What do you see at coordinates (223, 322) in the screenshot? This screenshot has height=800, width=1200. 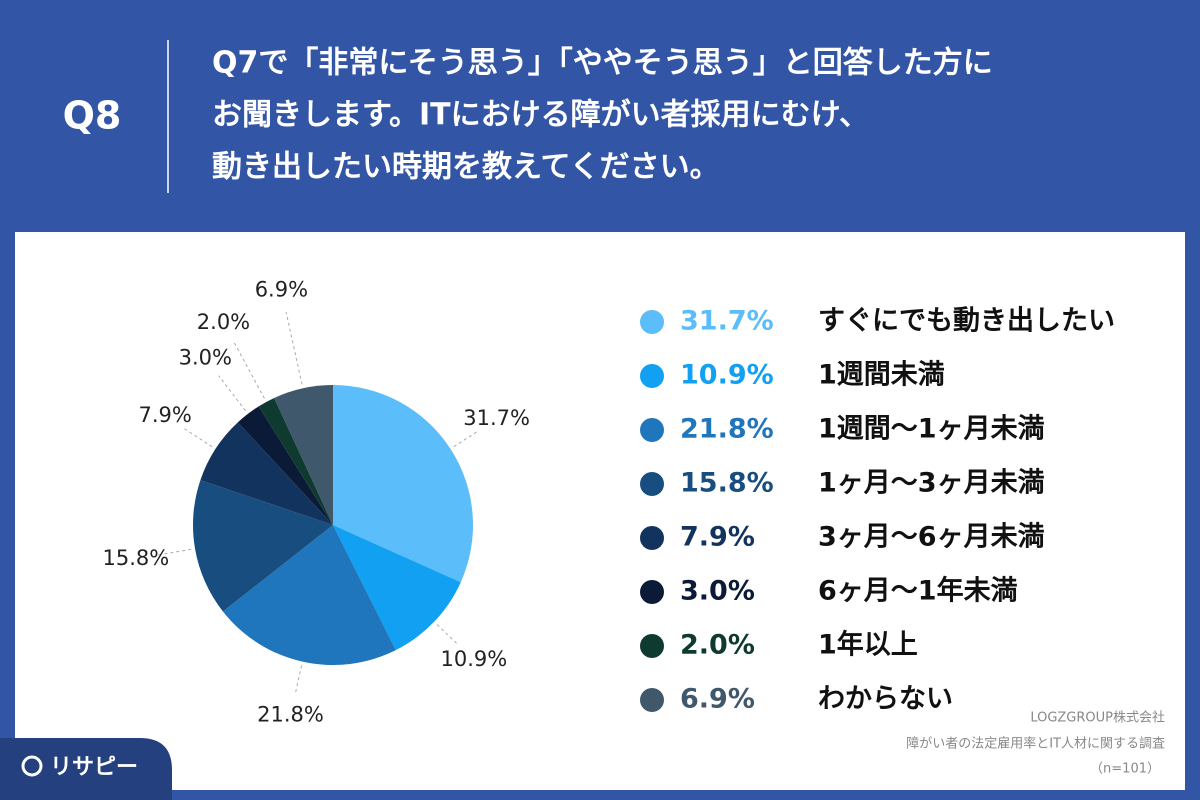 I see `pie-label: 2.0%` at bounding box center [223, 322].